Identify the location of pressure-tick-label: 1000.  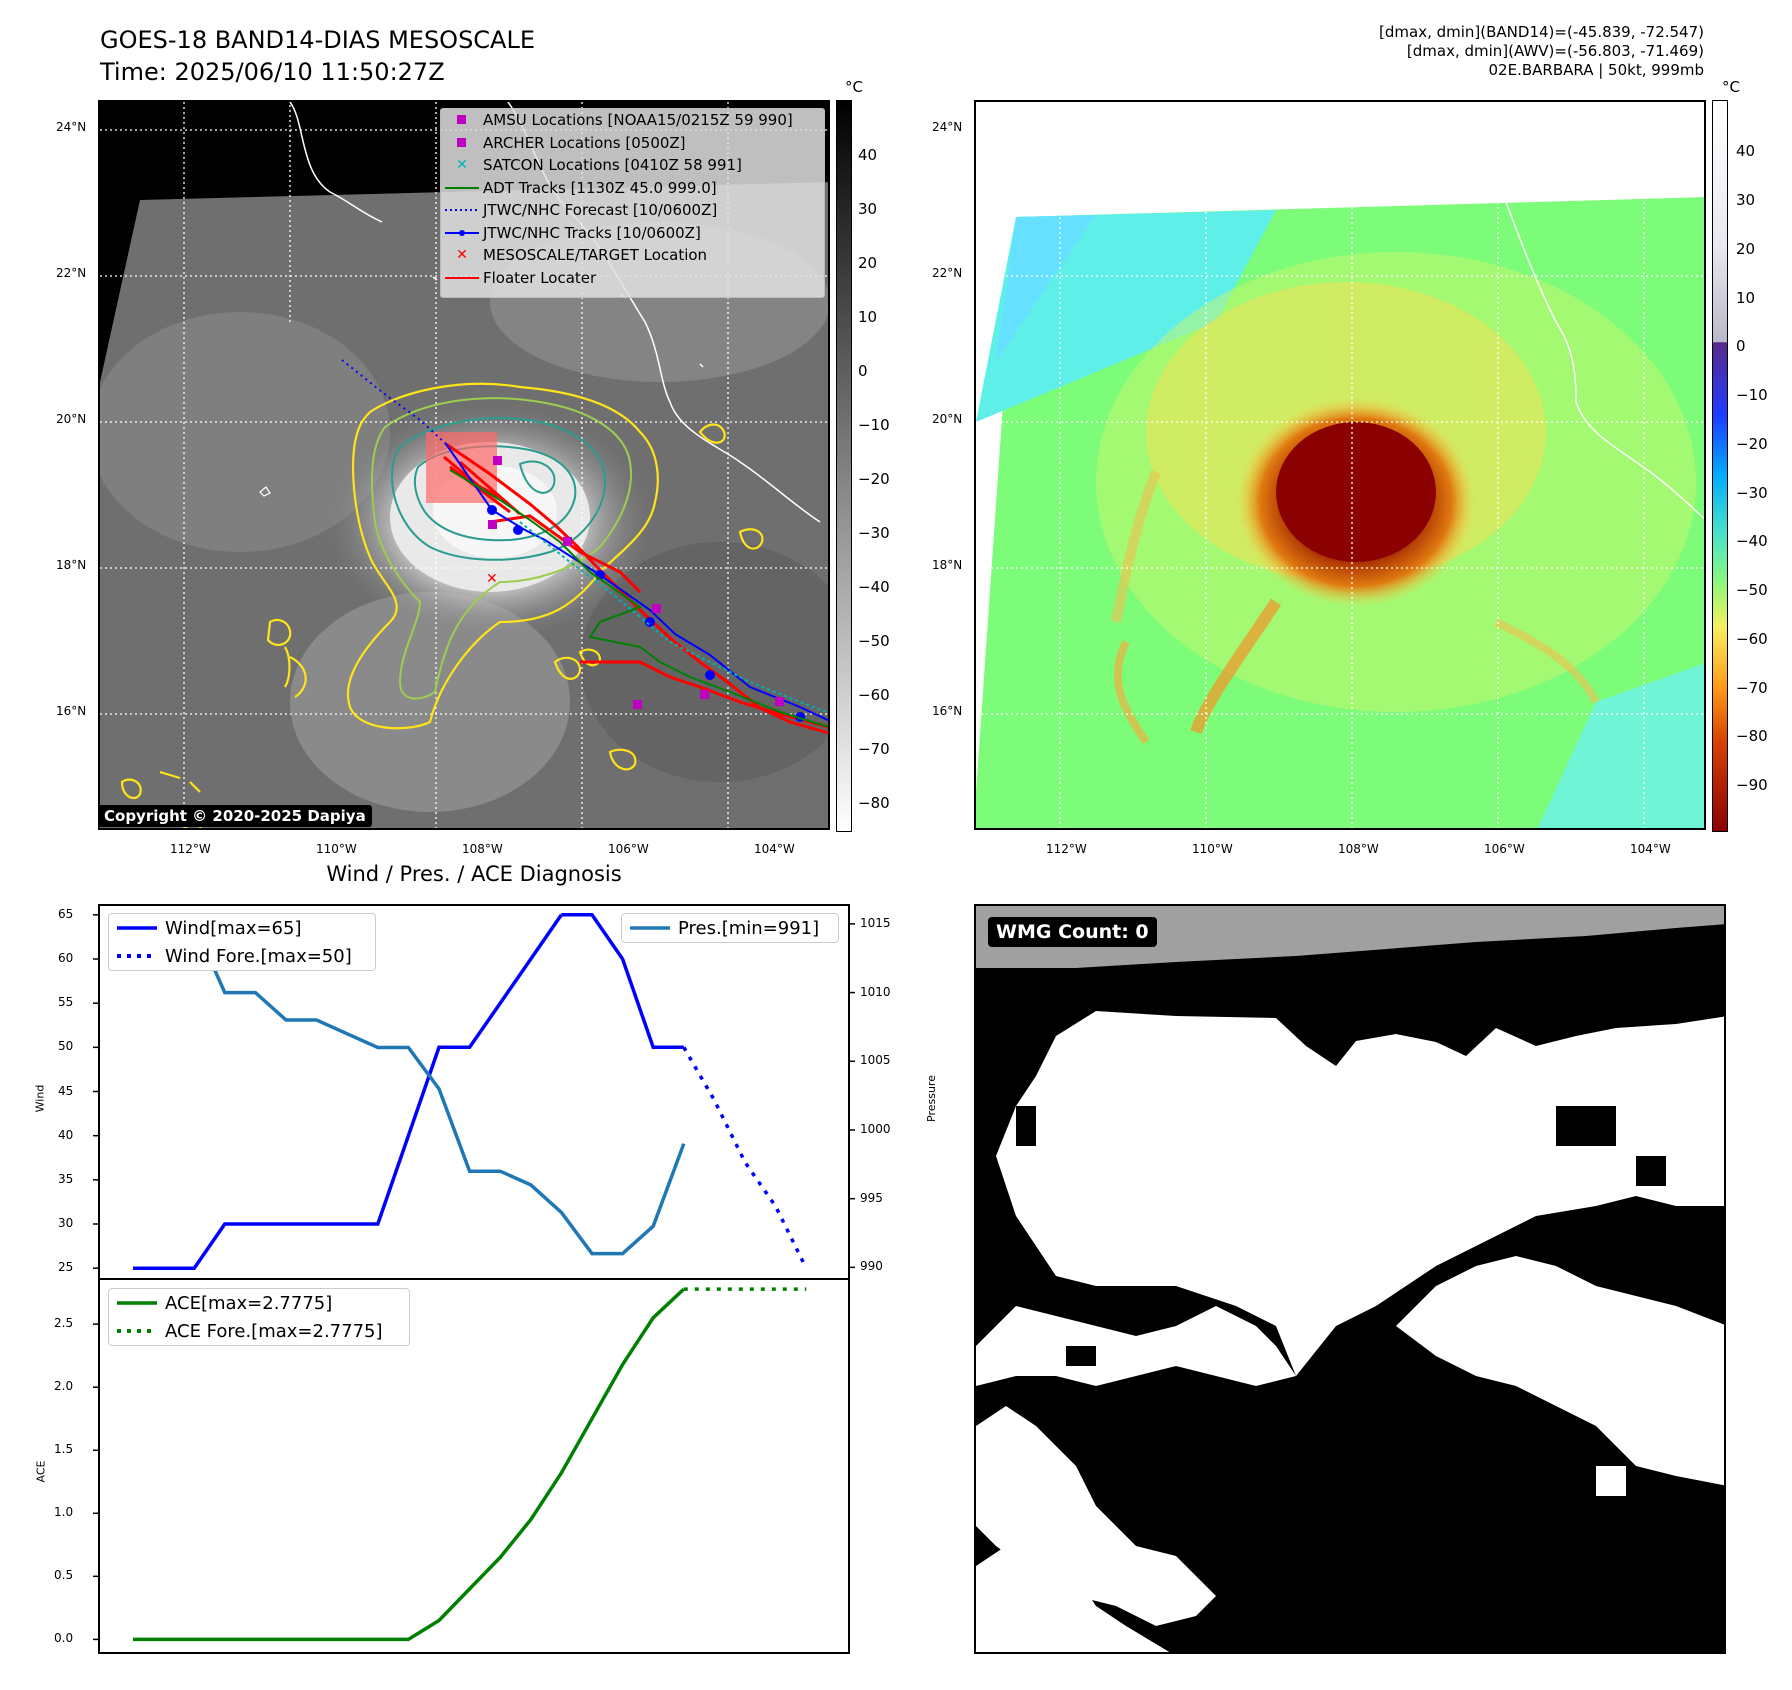
(875, 1128).